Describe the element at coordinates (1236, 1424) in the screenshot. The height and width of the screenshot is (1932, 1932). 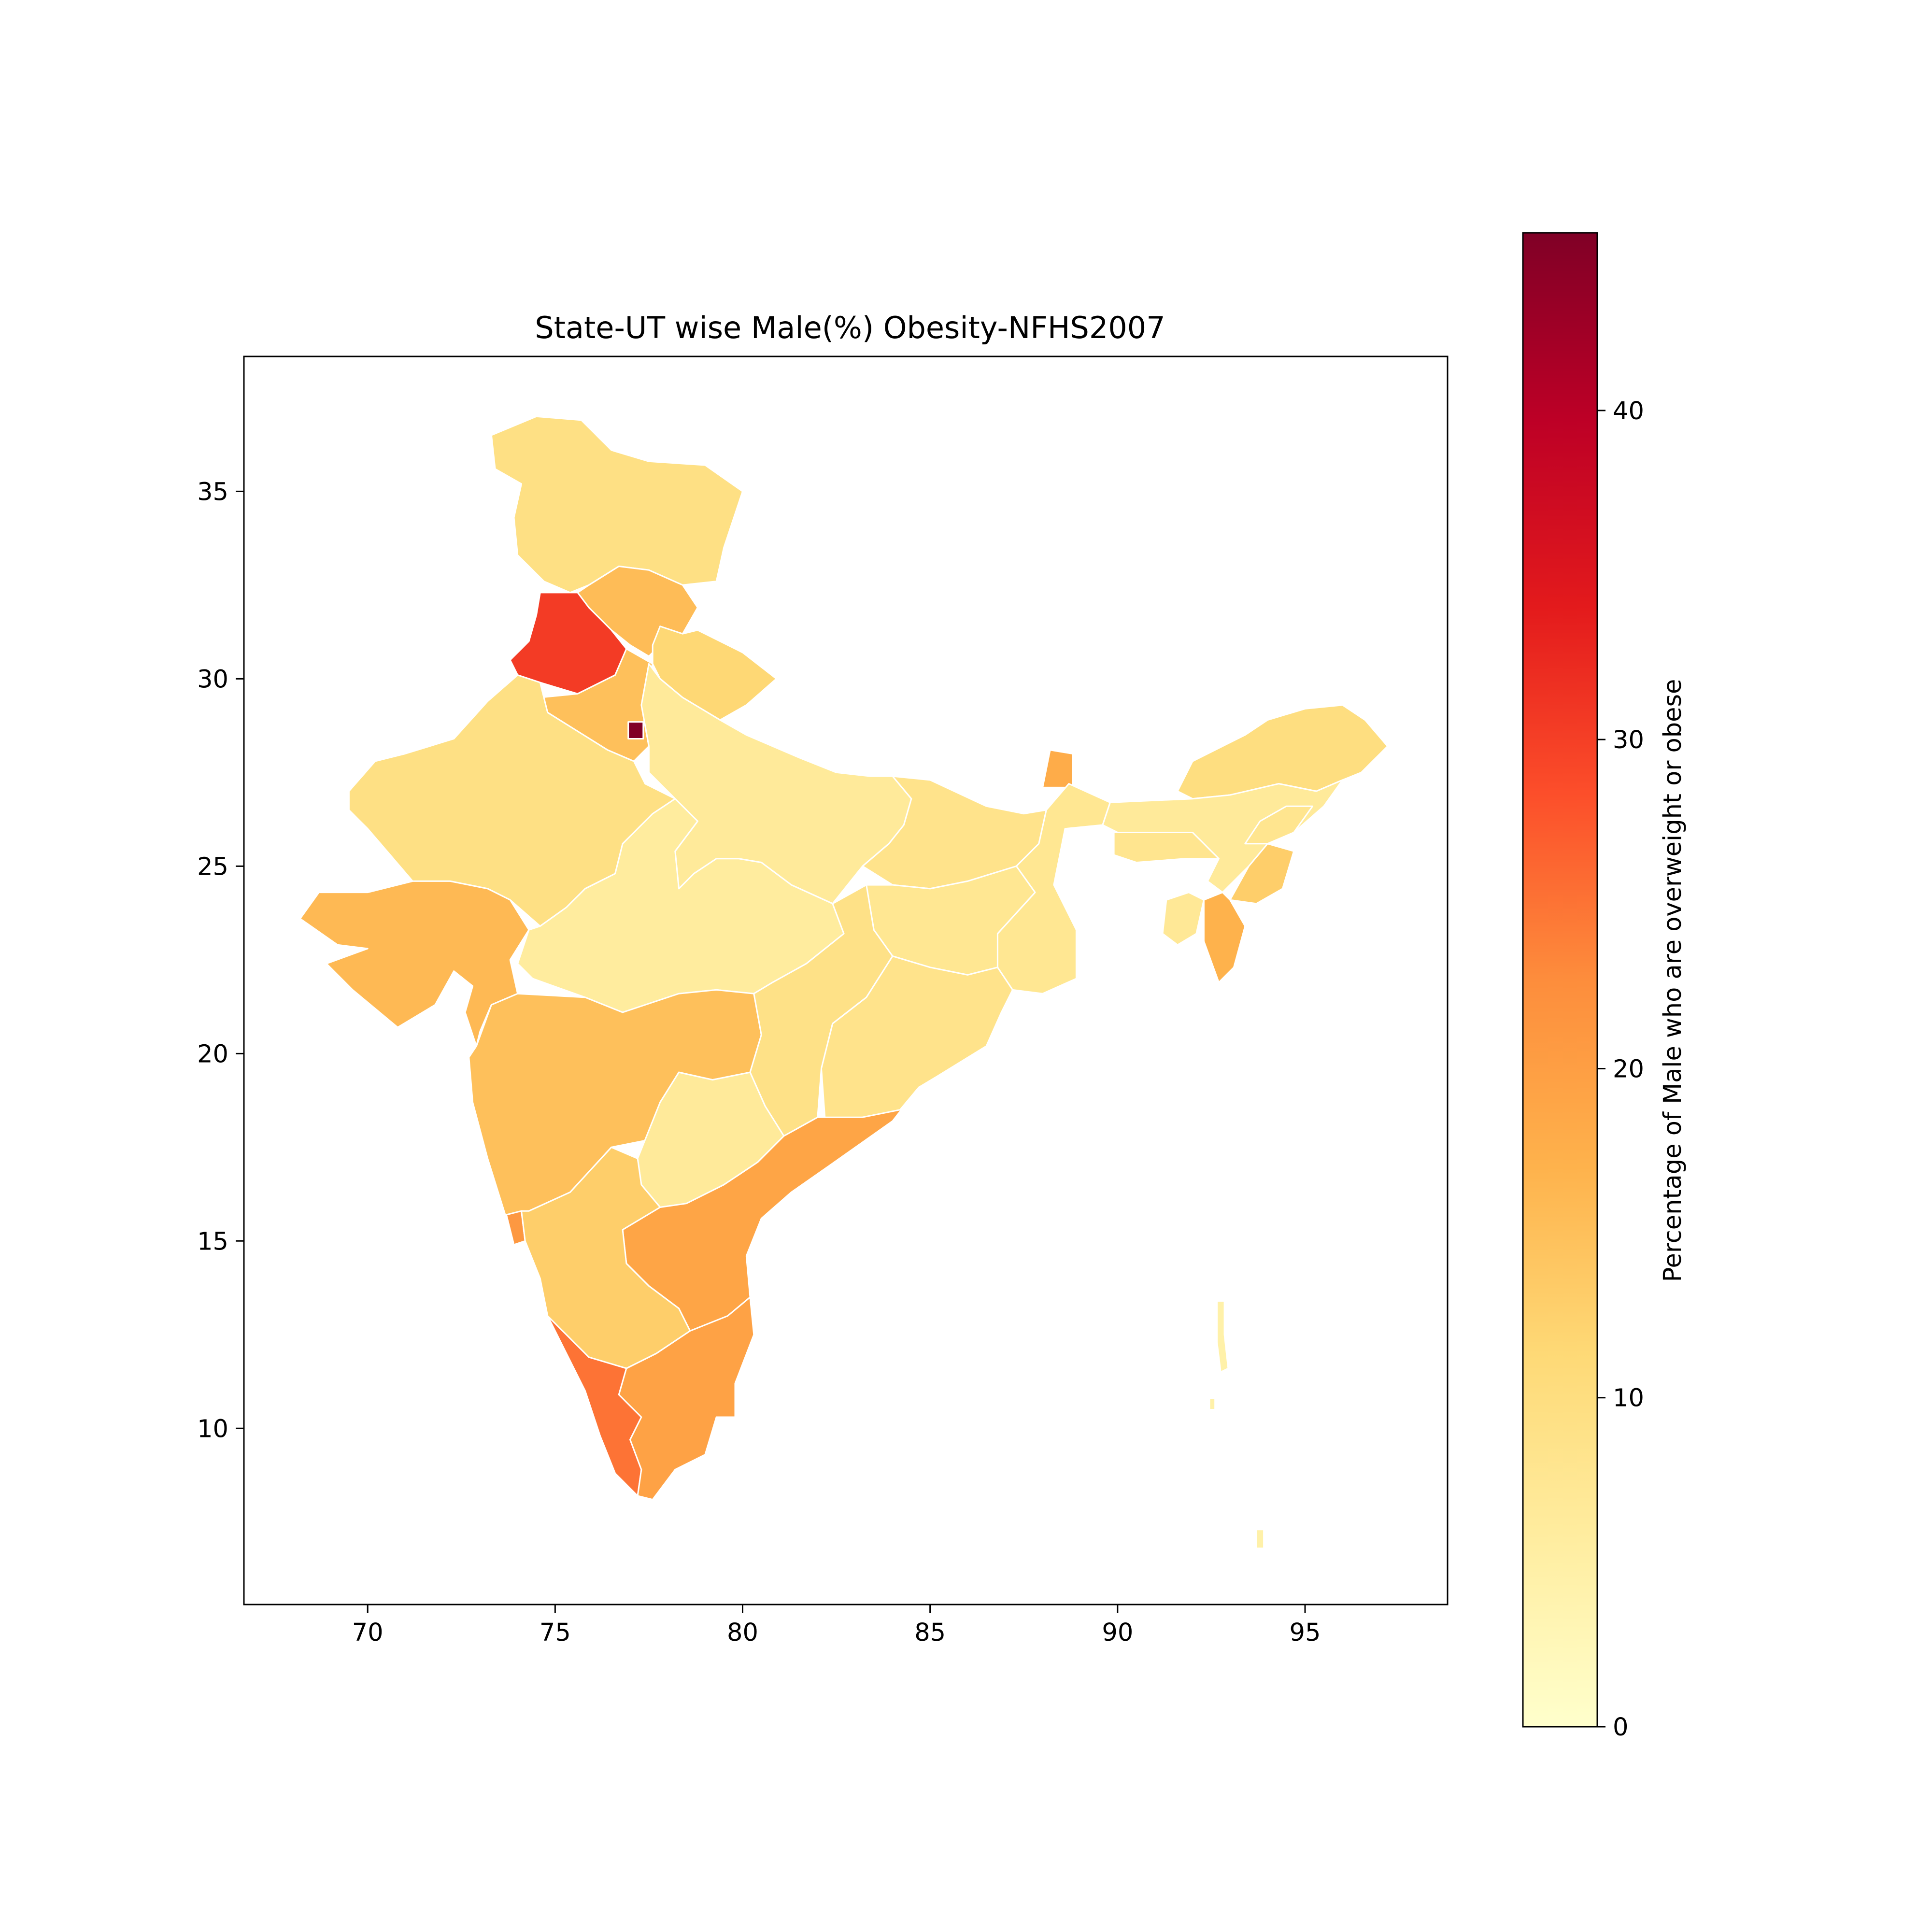
I see `region-andaman-and-nicobar-islands: Andaman and Nicobar Islands` at that location.